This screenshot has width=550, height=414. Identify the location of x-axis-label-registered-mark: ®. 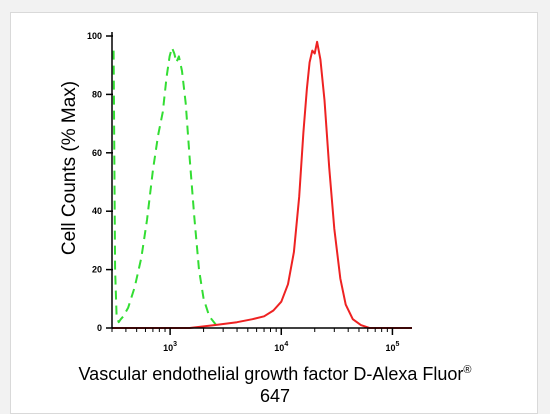
(467, 370).